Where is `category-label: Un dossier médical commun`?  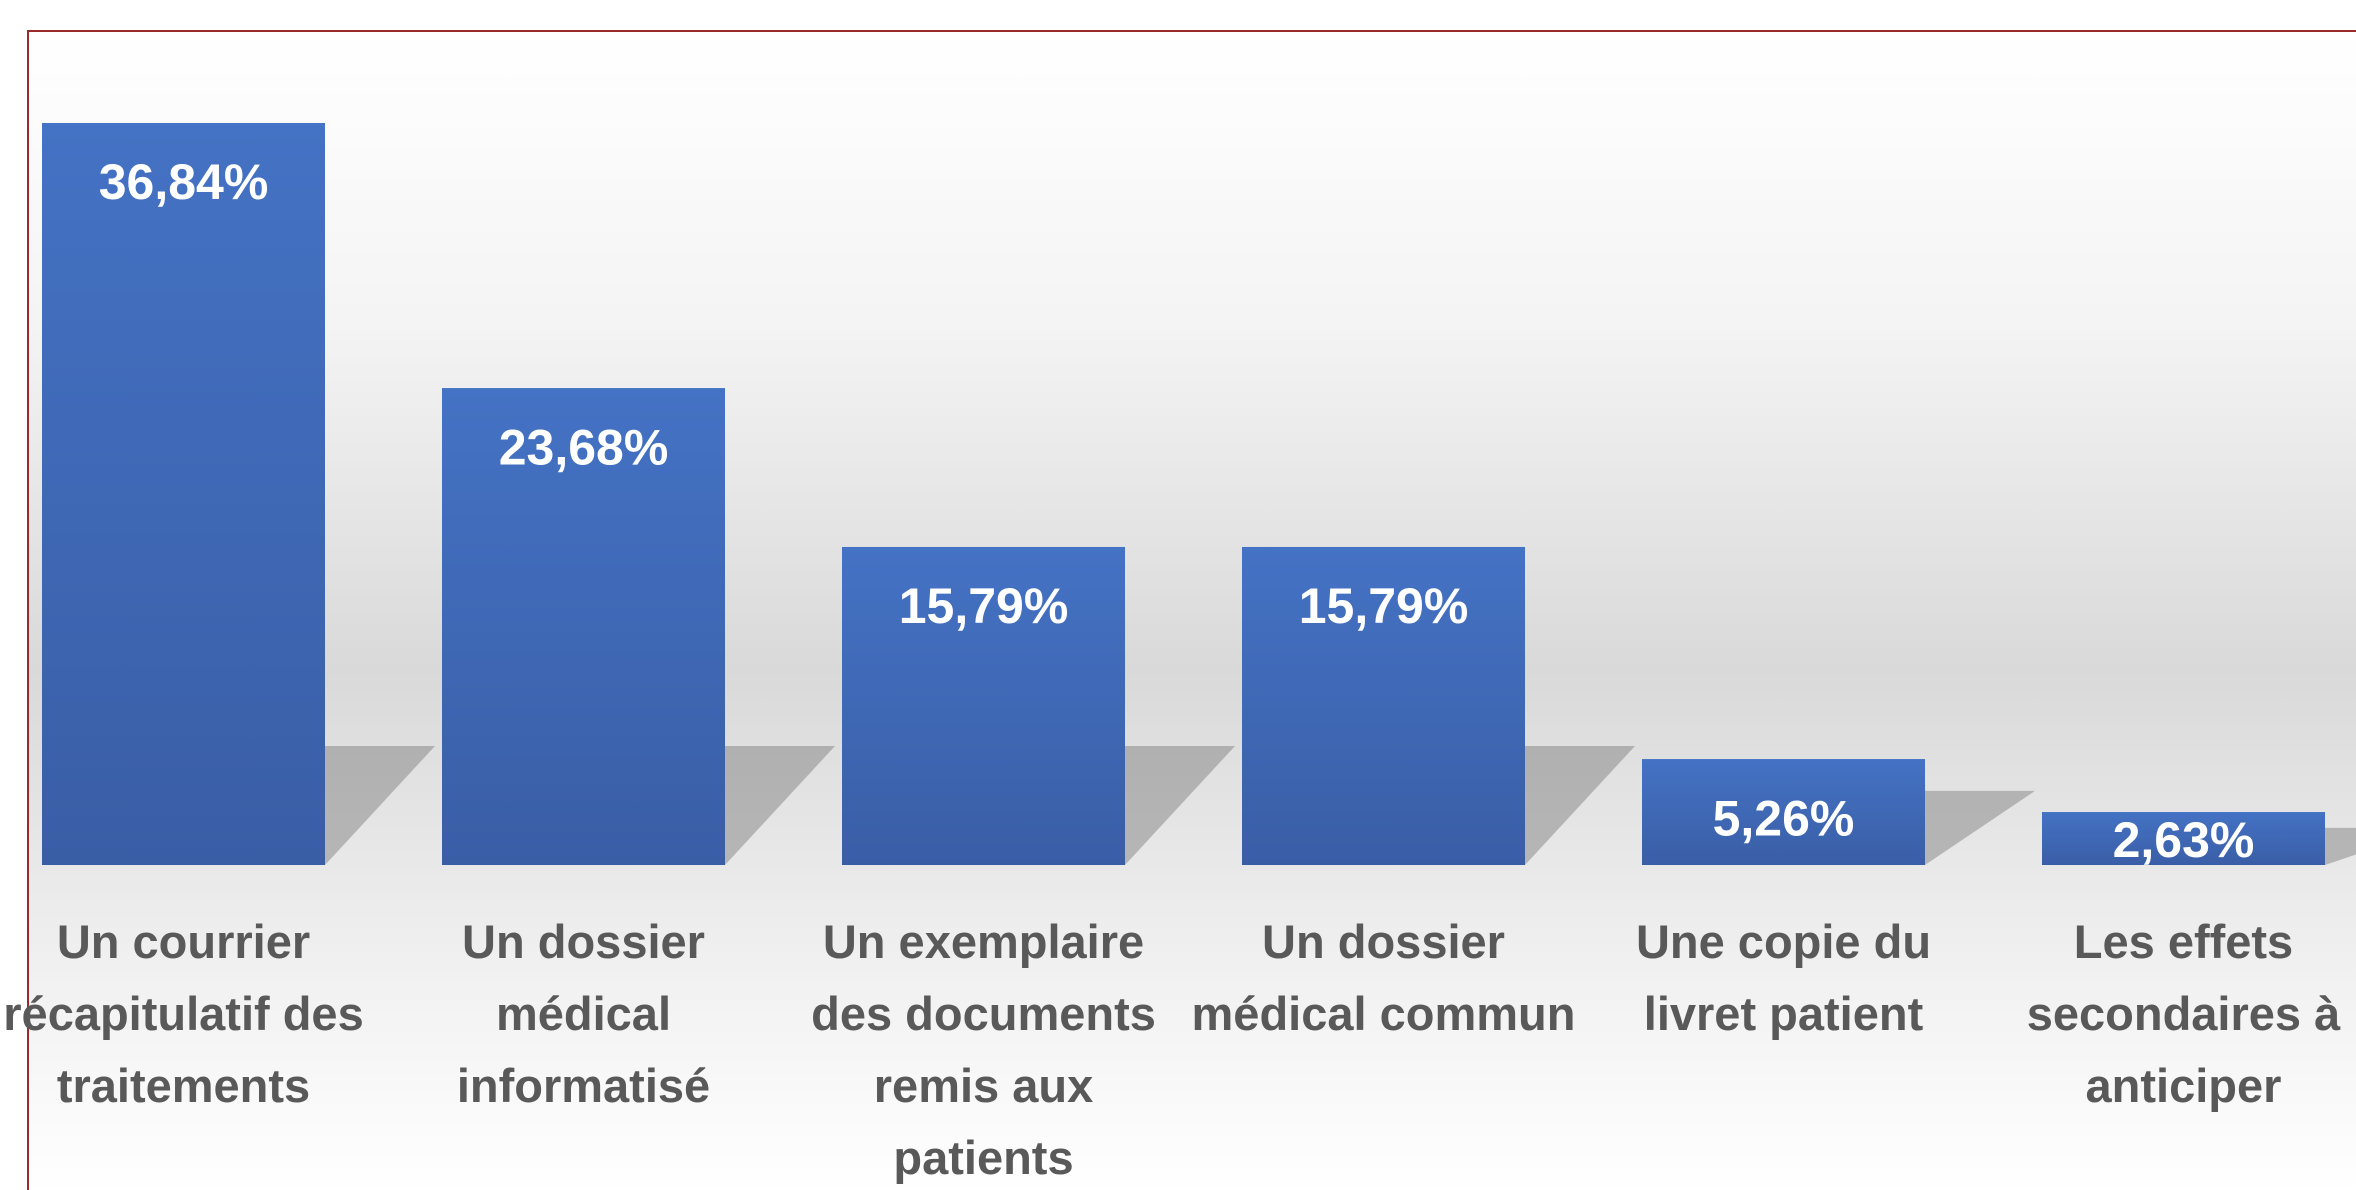 category-label: Un dossier médical commun is located at coordinates (1383, 977).